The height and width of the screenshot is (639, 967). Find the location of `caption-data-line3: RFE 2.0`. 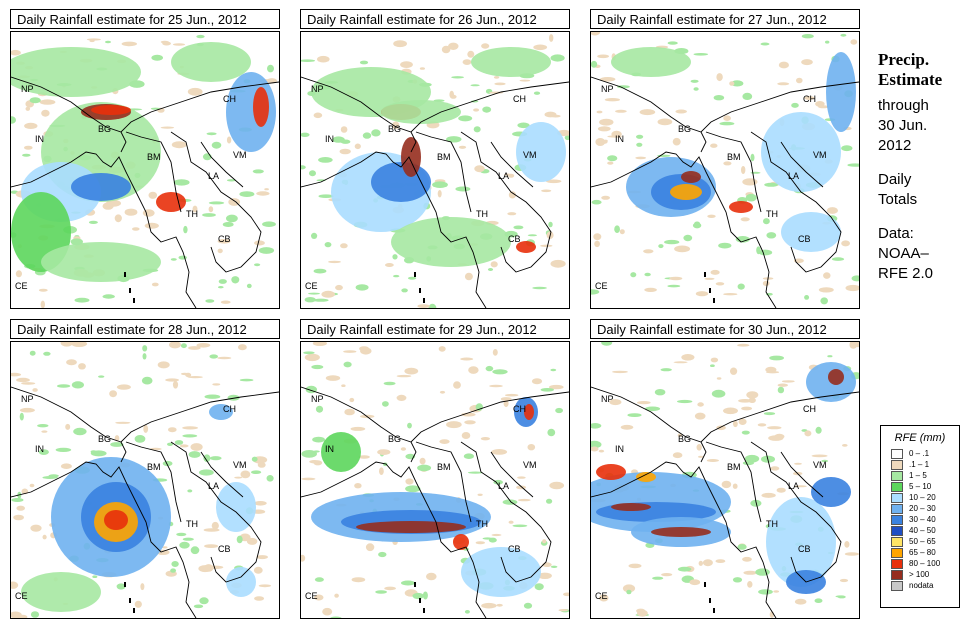

caption-data-line3: RFE 2.0 is located at coordinates (906, 273).